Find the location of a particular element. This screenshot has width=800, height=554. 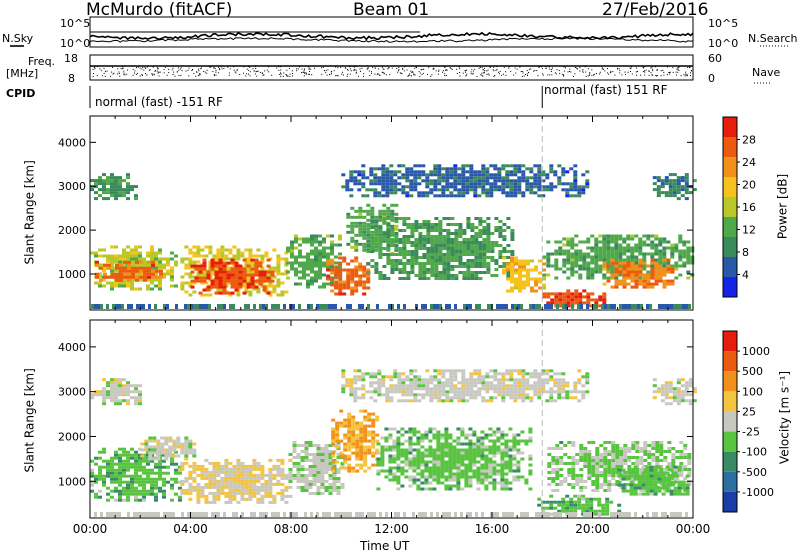

beam-label: Beam 01 is located at coordinates (391, 10).